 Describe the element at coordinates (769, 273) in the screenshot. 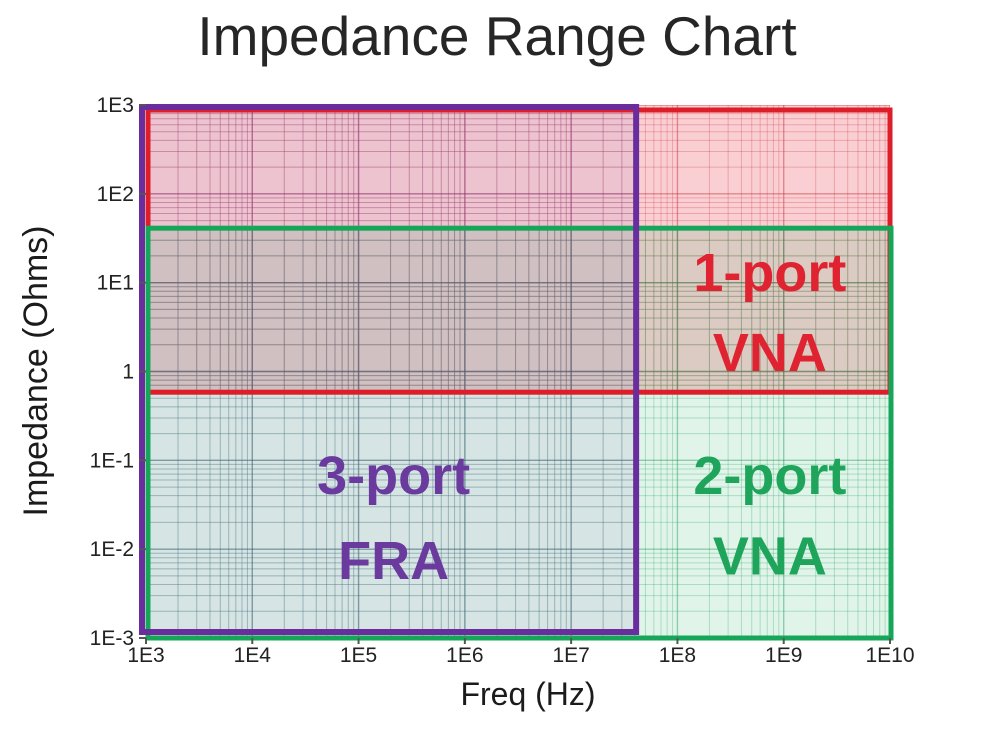

I see `region-label-line: 1-port` at that location.